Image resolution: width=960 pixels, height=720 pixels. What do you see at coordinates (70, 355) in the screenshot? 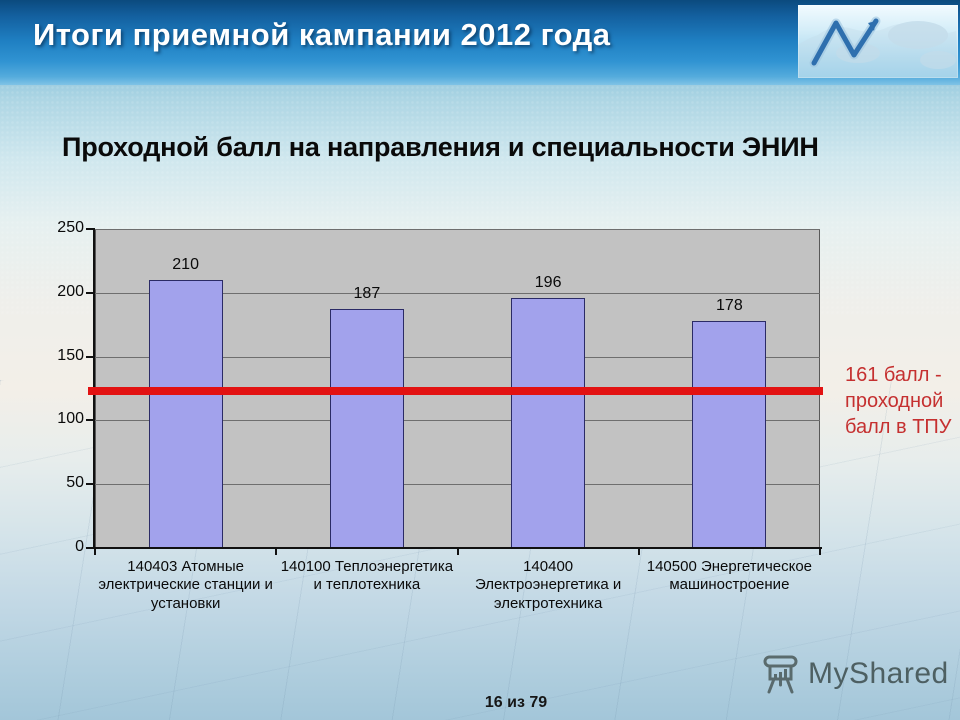
I see `y-axis-label: 150` at bounding box center [70, 355].